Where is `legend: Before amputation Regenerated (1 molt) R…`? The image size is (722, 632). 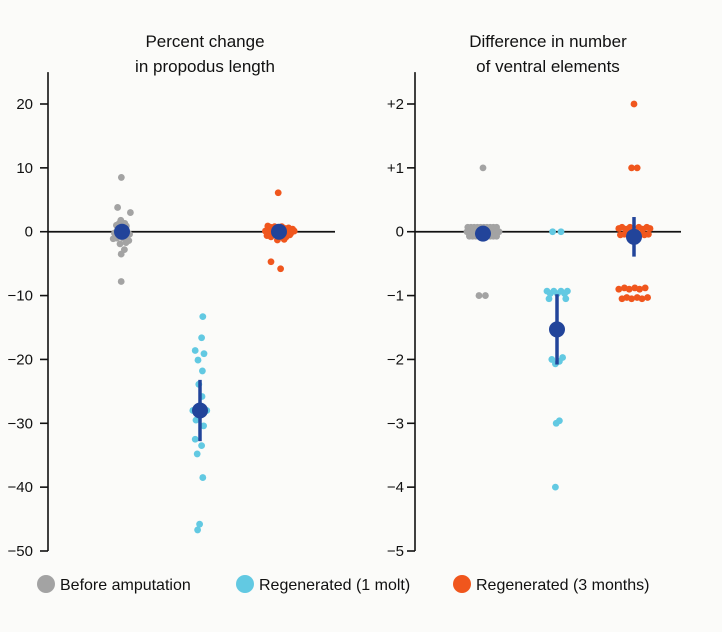 legend: Before amputation Regenerated (1 molt) R… is located at coordinates (343, 584).